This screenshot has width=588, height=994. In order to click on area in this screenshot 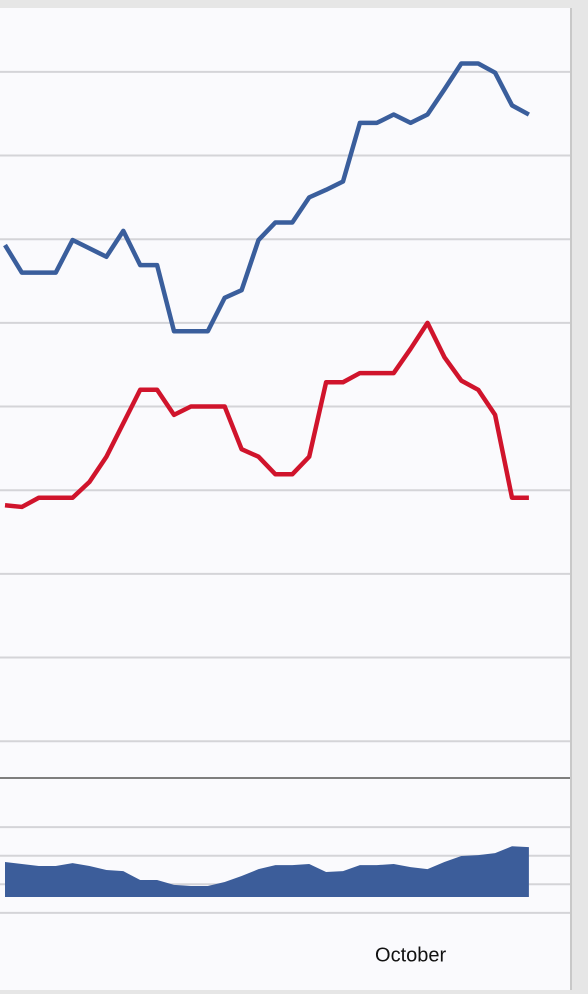, I will do `click(267, 871)`.